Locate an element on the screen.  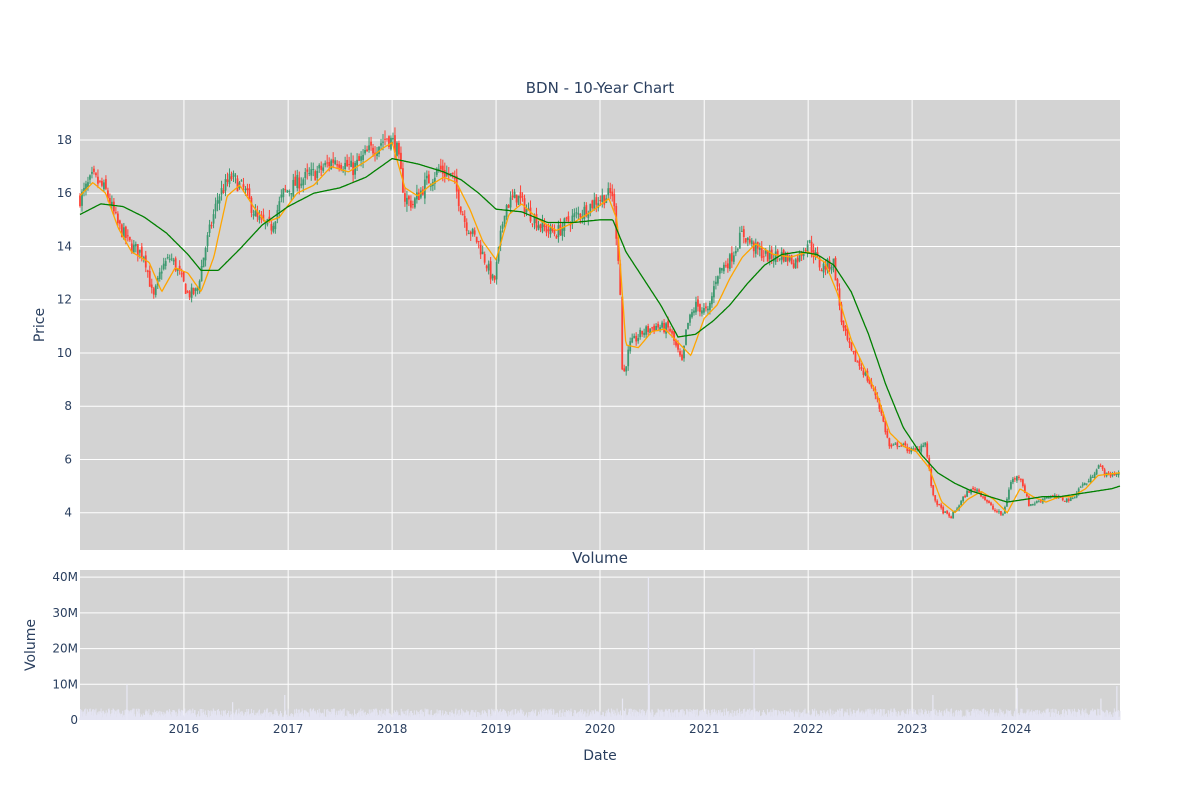
x-tick-label: 2021 is located at coordinates (704, 729).